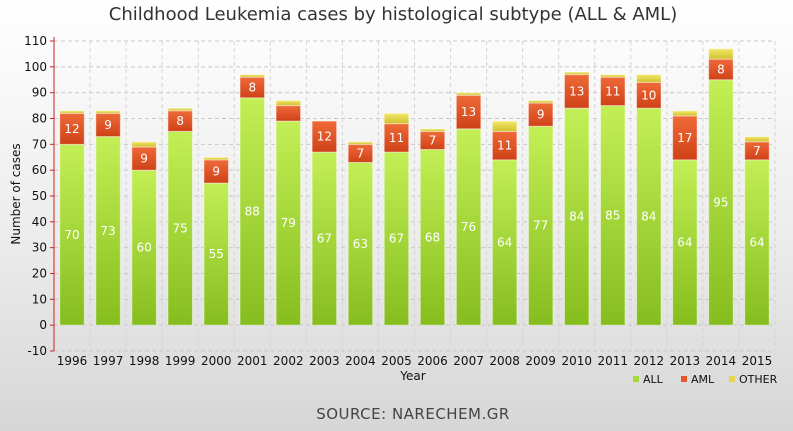 The width and height of the screenshot is (793, 431). I want to click on data-label-all: 73, so click(107, 231).